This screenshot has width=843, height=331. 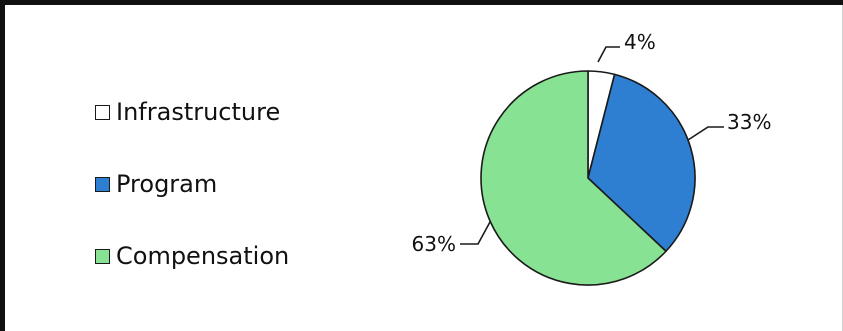 What do you see at coordinates (102, 256) in the screenshot?
I see `legend-swatch-compensation` at bounding box center [102, 256].